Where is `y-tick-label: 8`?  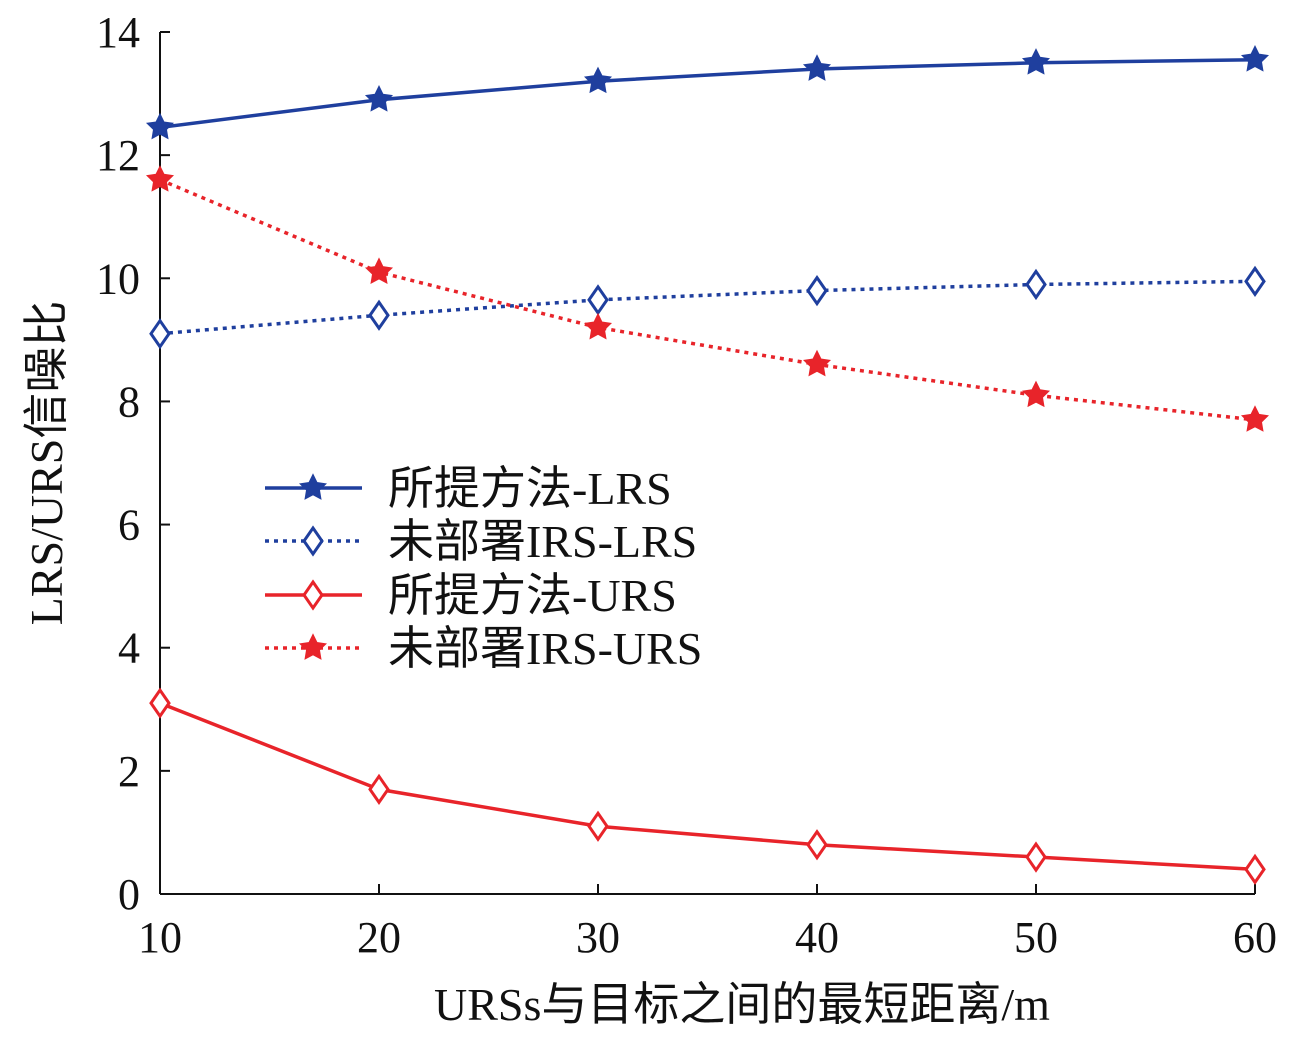
y-tick-label: 8 is located at coordinates (129, 401).